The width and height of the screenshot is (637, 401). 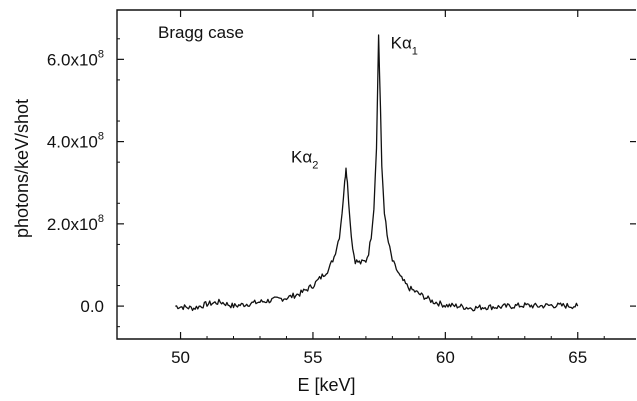 What do you see at coordinates (315, 165) in the screenshot?
I see `peak-label-sub: 2` at bounding box center [315, 165].